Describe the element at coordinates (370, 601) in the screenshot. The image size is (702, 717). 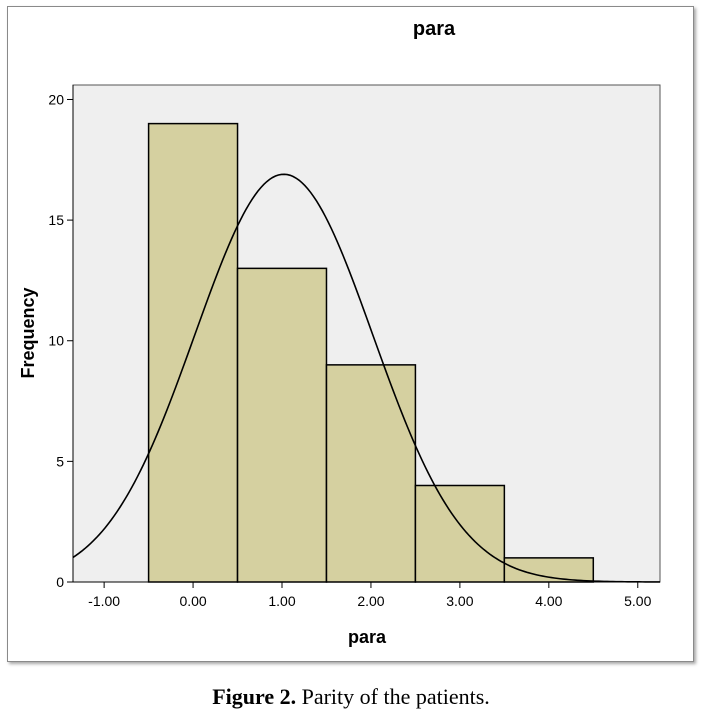
I see `x-tick-label-3: 2.00` at that location.